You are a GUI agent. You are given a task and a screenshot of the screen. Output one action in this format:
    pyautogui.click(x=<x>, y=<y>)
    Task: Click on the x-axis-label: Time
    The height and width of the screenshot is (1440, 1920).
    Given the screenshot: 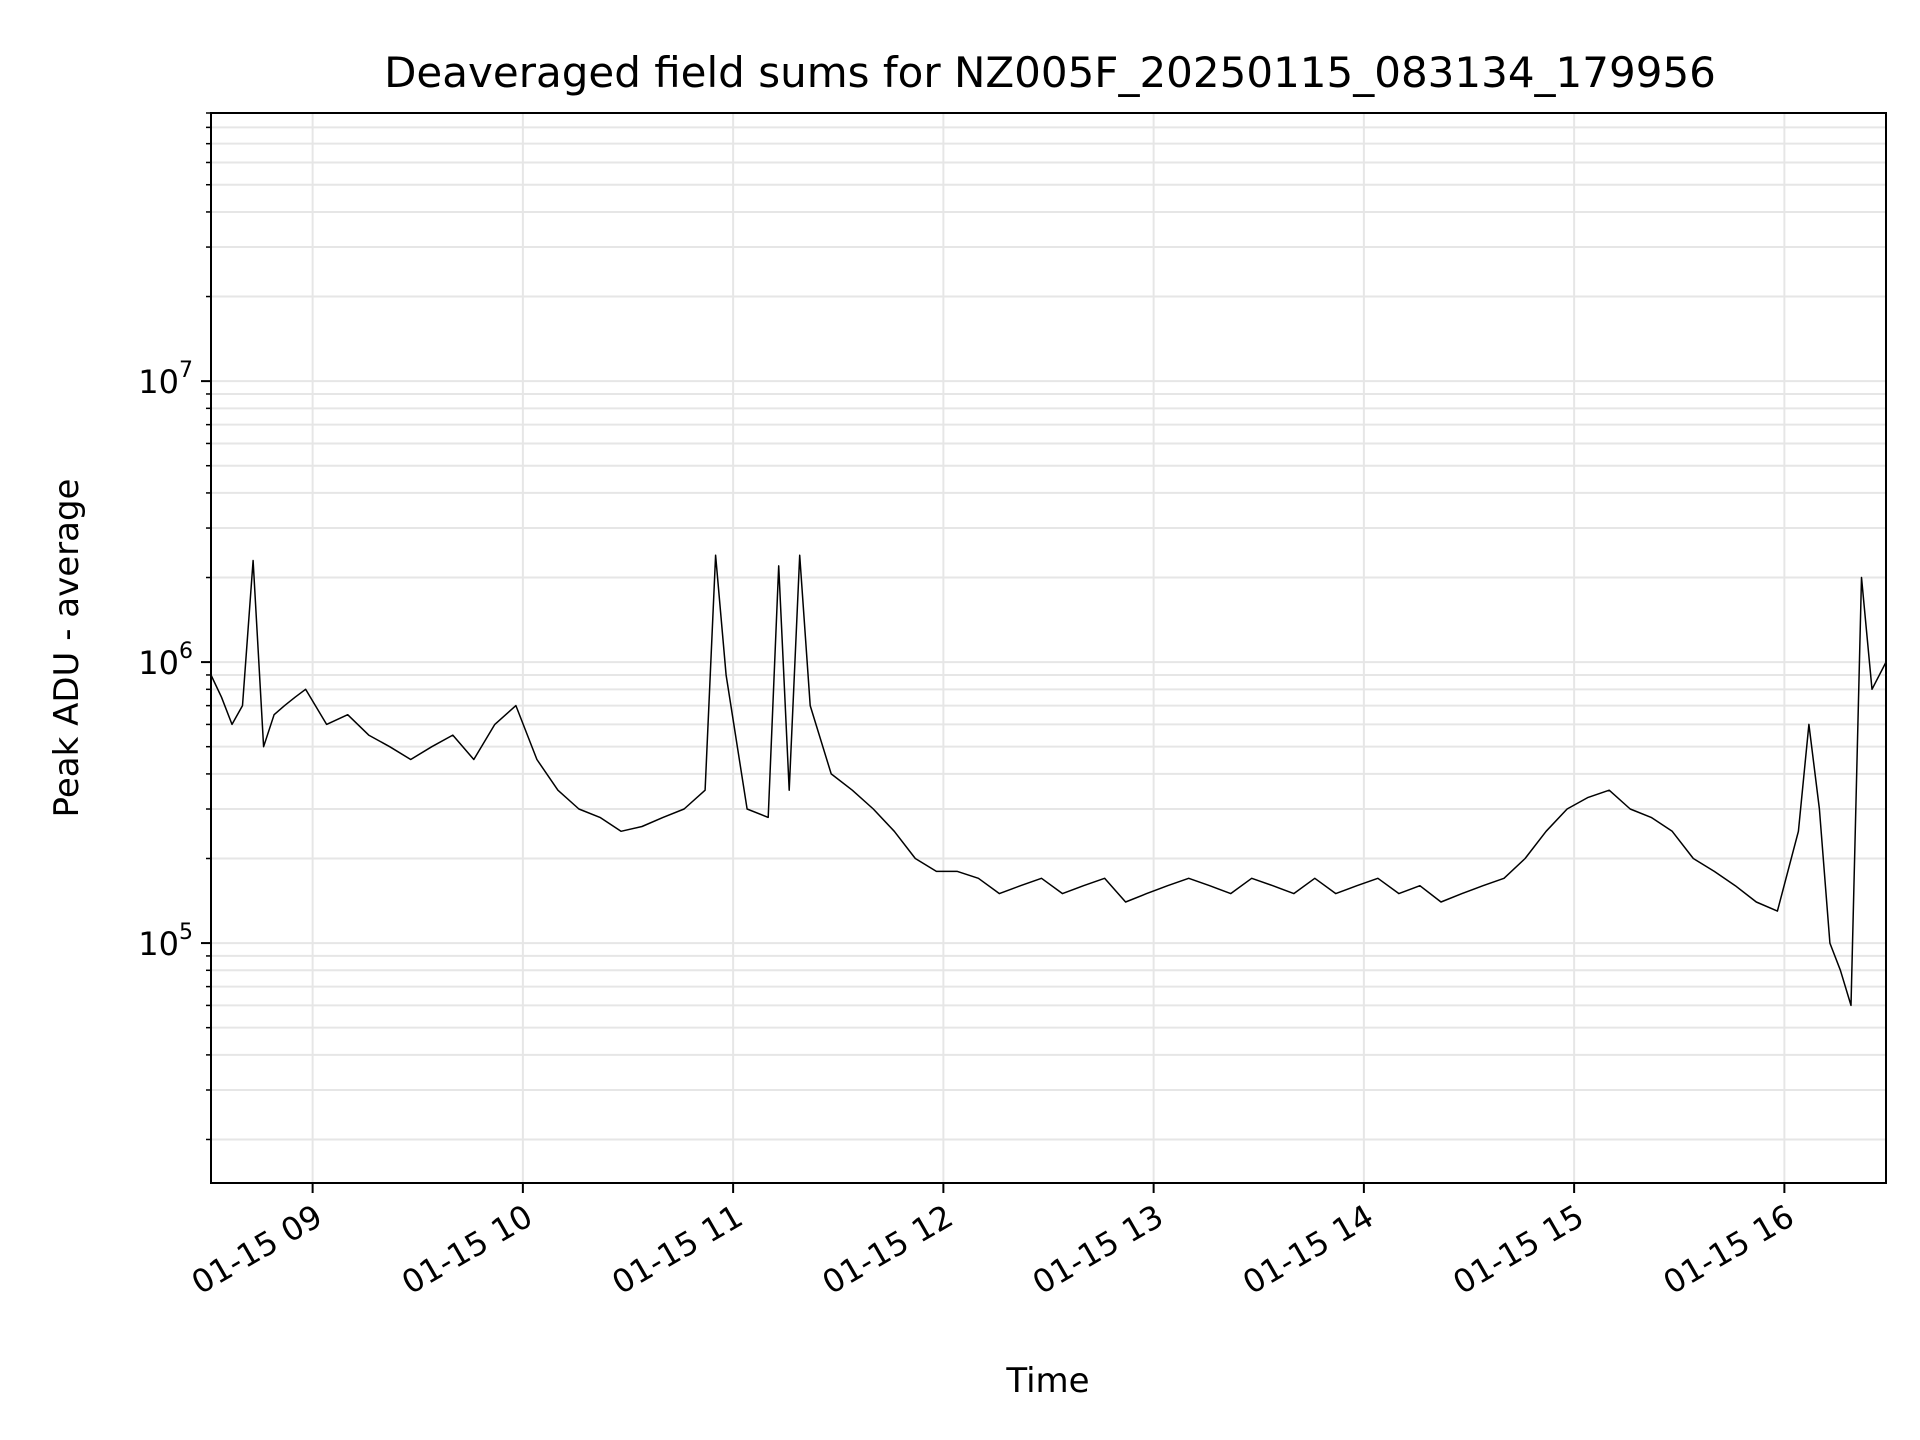 What is the action you would take?
    pyautogui.click(x=1047, y=1381)
    